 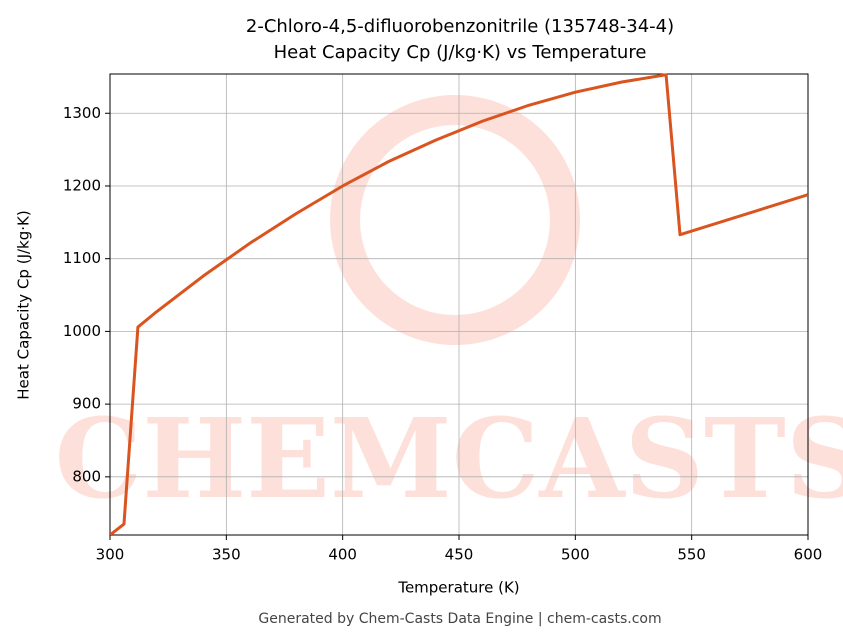 I want to click on x-tick-label: 300, so click(x=110, y=555).